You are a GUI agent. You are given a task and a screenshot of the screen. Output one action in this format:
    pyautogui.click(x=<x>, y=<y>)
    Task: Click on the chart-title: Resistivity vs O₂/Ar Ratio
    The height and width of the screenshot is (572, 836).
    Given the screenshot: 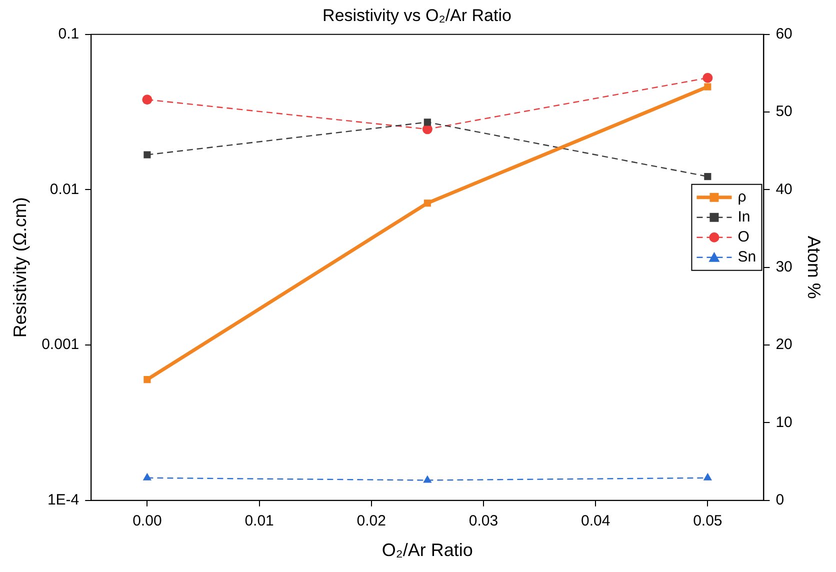 What is the action you would take?
    pyautogui.click(x=417, y=15)
    